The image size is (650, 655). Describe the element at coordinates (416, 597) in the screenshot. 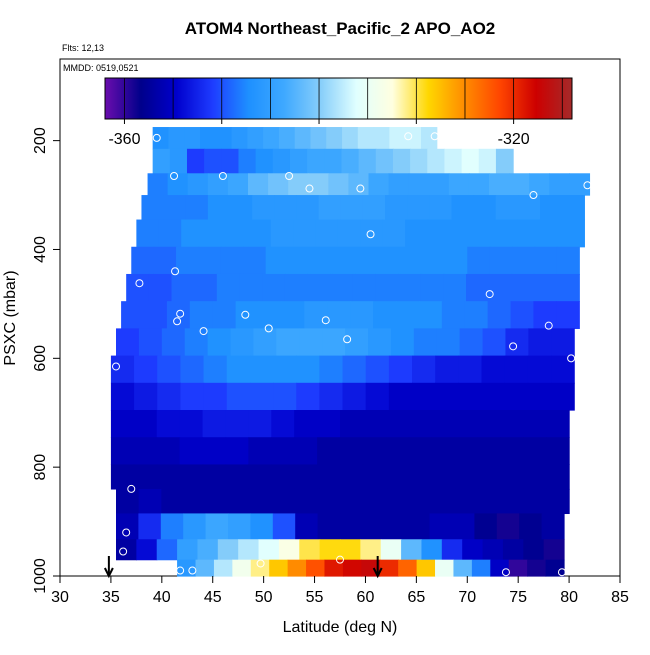

I see `x-tick-label: 65` at that location.